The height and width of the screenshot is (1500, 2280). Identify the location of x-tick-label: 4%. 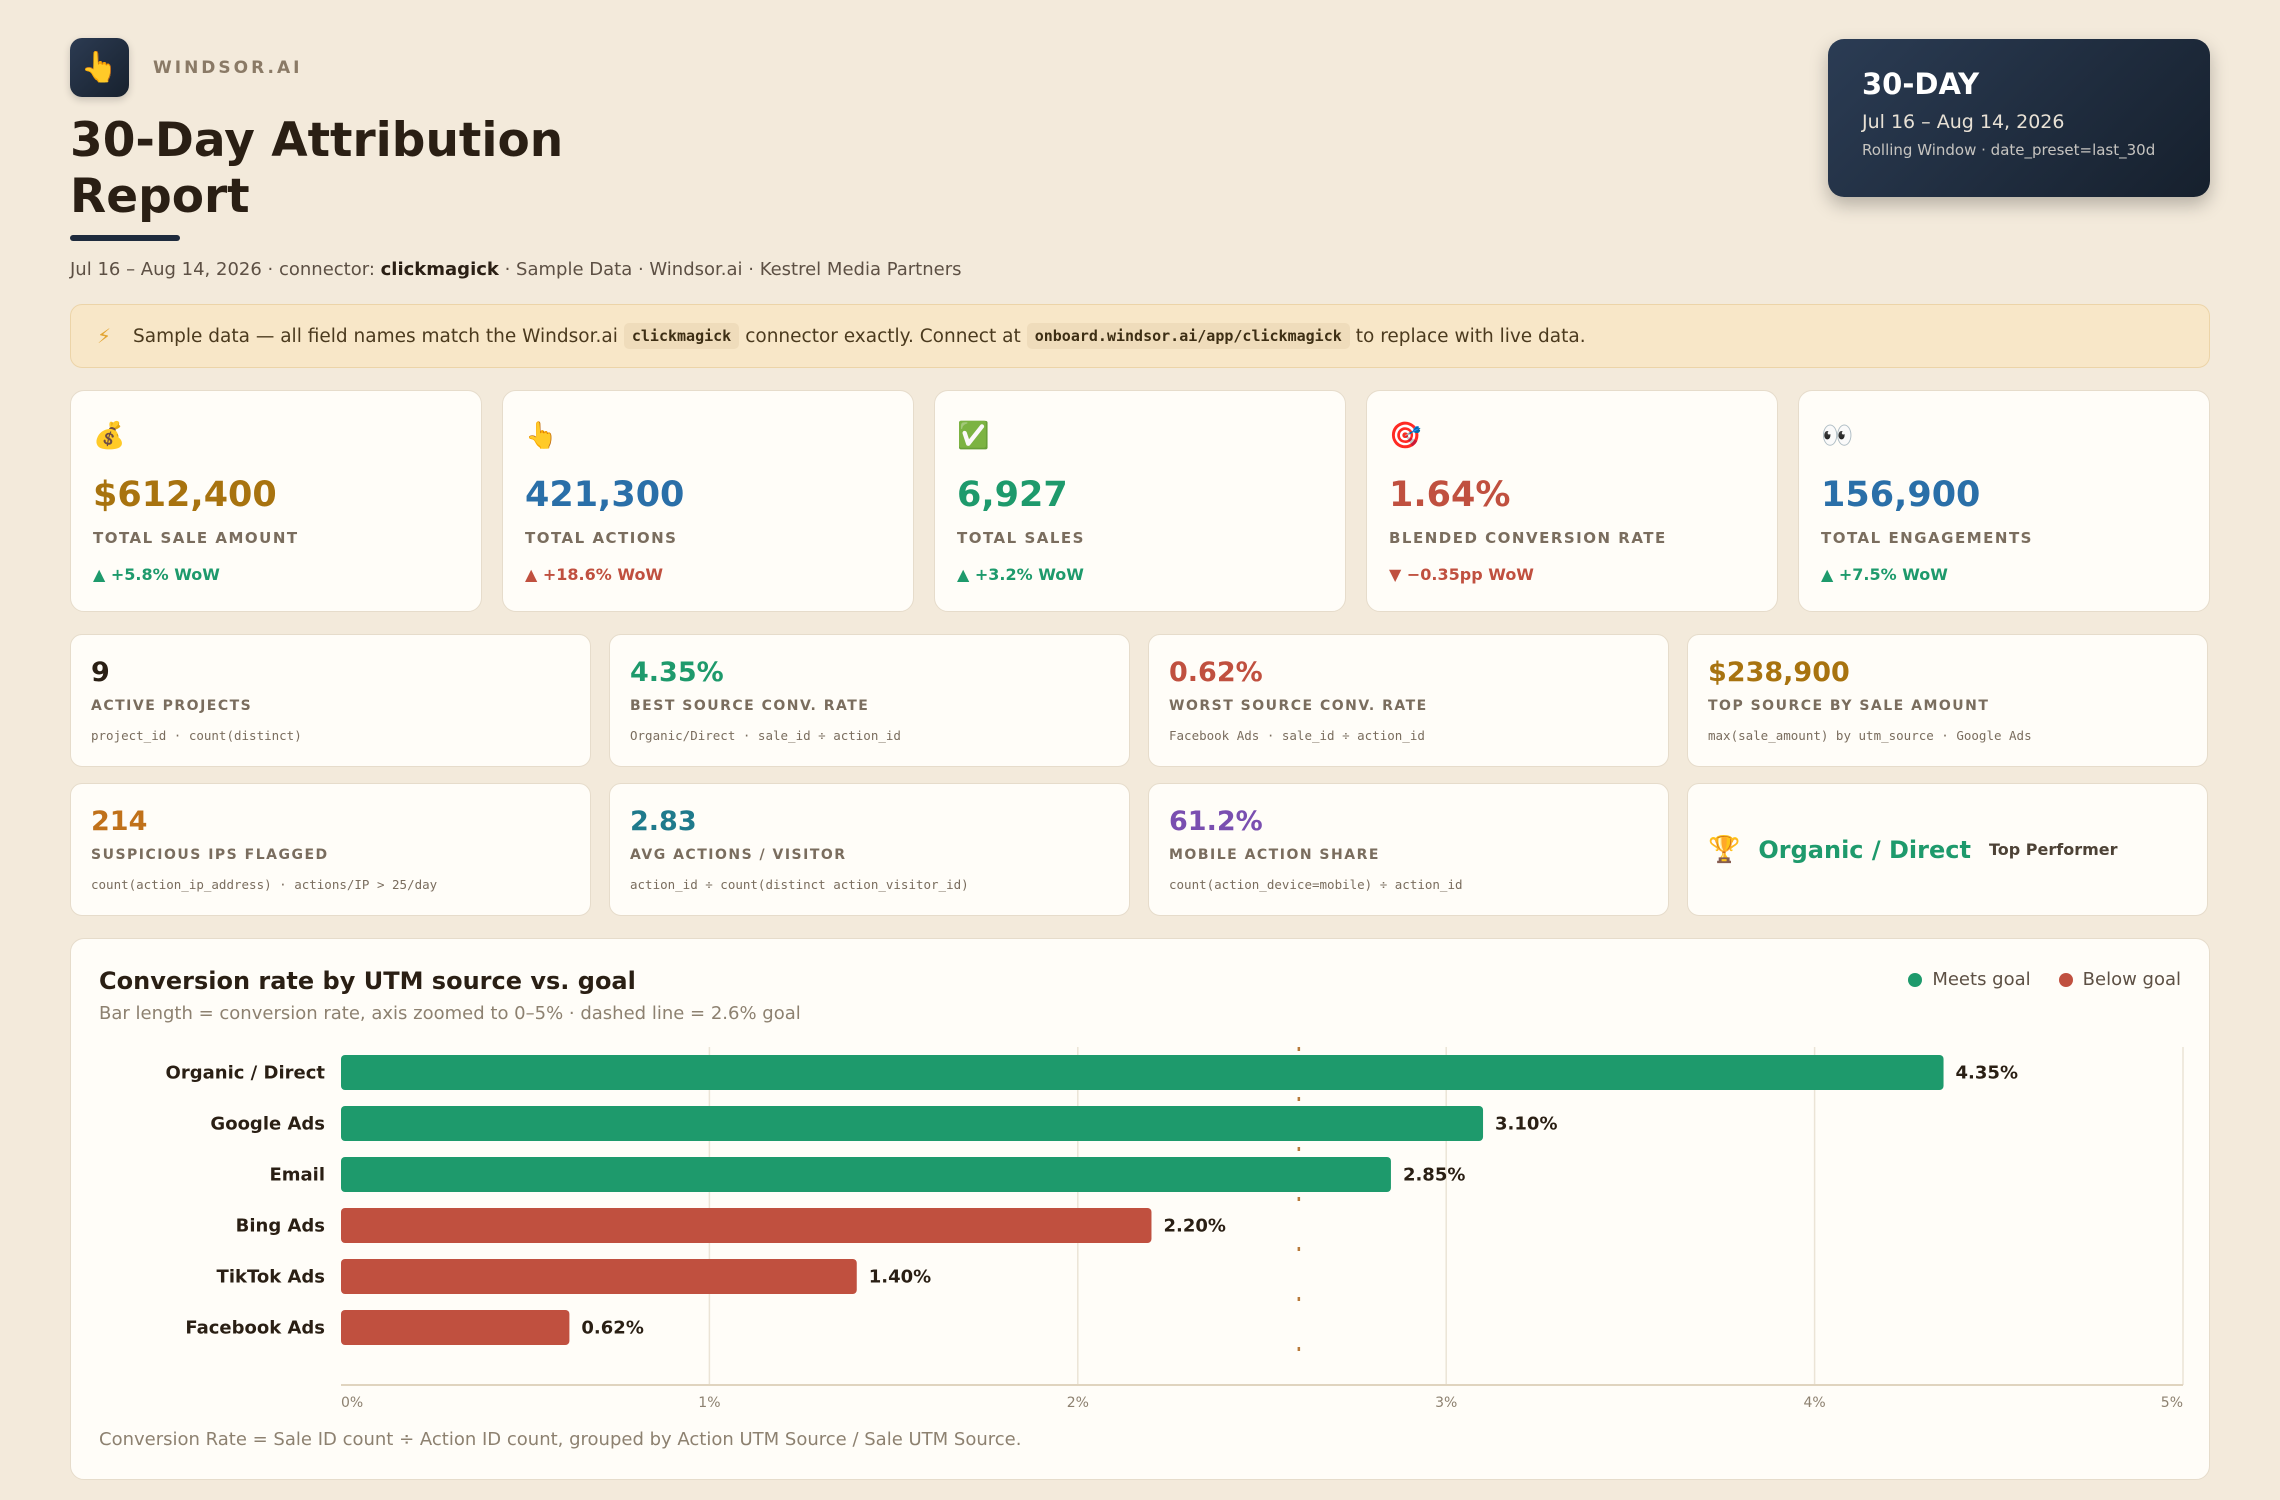
(1814, 1403).